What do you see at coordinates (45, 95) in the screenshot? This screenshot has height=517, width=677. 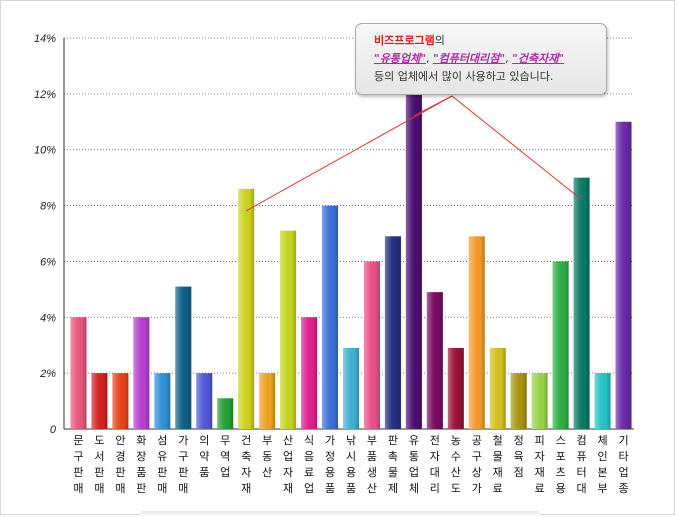 I see `y-tick-label: 12%` at bounding box center [45, 95].